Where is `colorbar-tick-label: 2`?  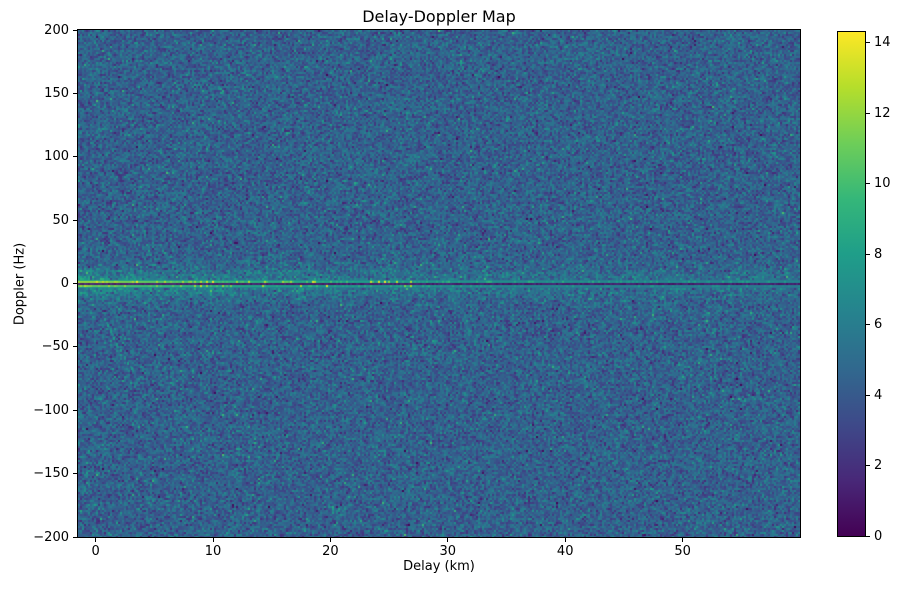 colorbar-tick-label: 2 is located at coordinates (878, 465).